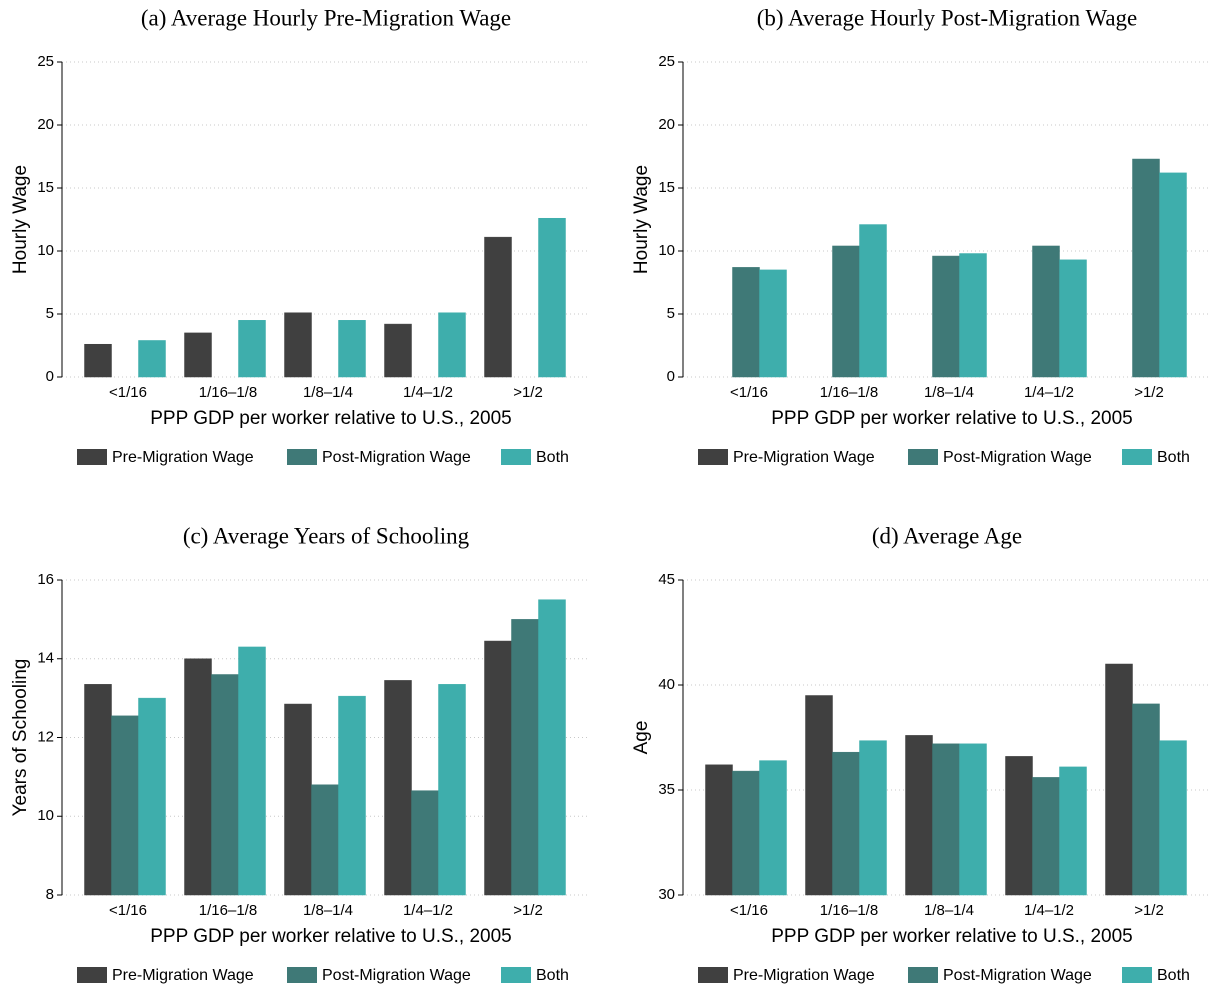 This screenshot has width=1216, height=989. I want to click on y-tick-label: 12, so click(45, 736).